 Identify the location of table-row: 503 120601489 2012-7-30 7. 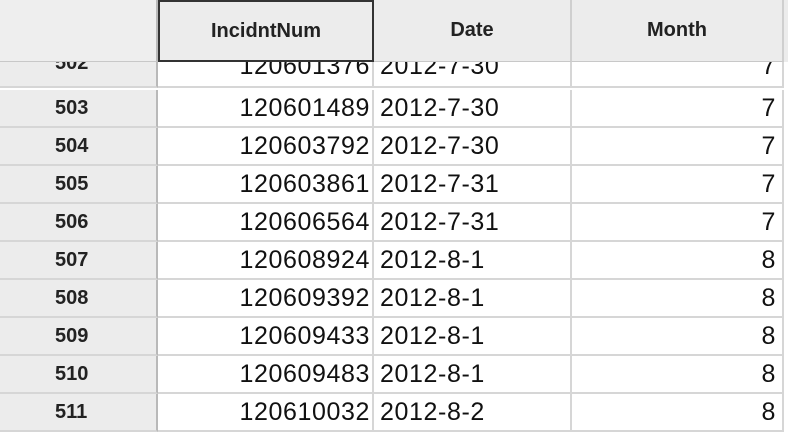
(394, 109).